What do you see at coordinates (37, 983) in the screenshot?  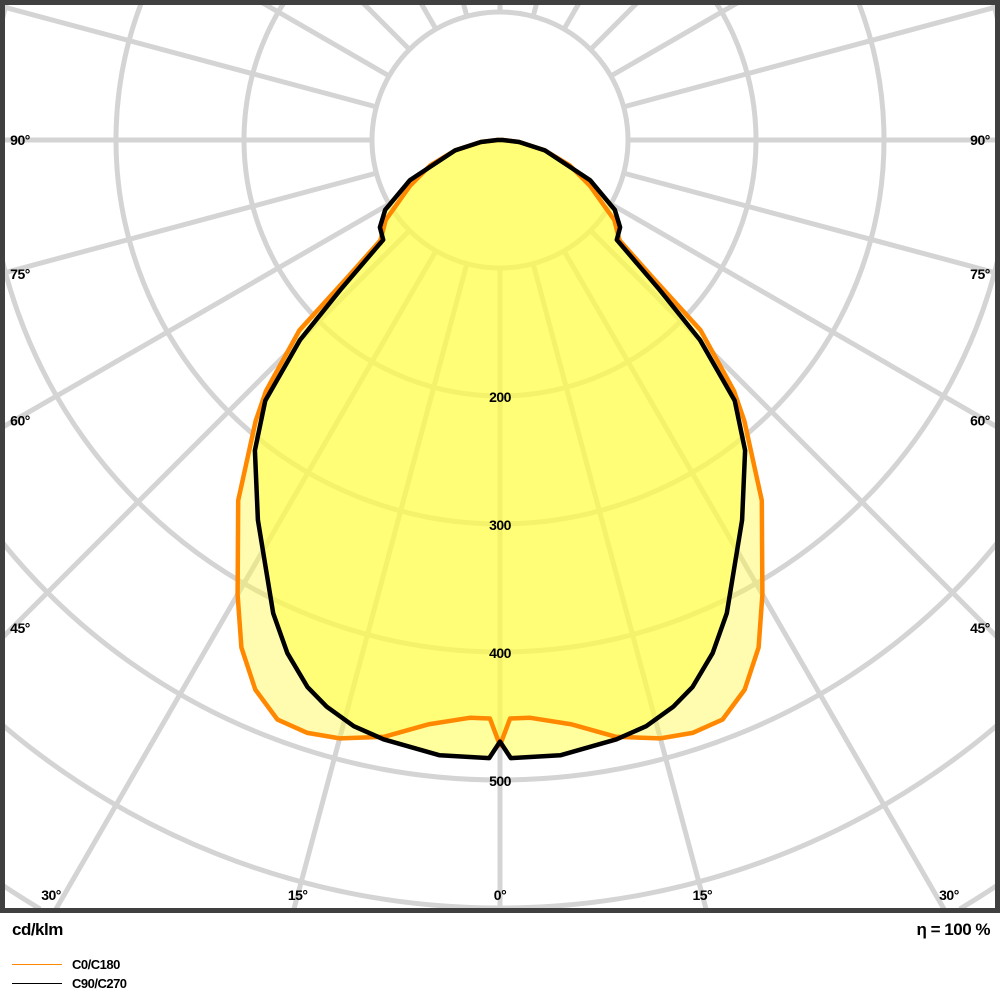 I see `legend-swatch-black` at bounding box center [37, 983].